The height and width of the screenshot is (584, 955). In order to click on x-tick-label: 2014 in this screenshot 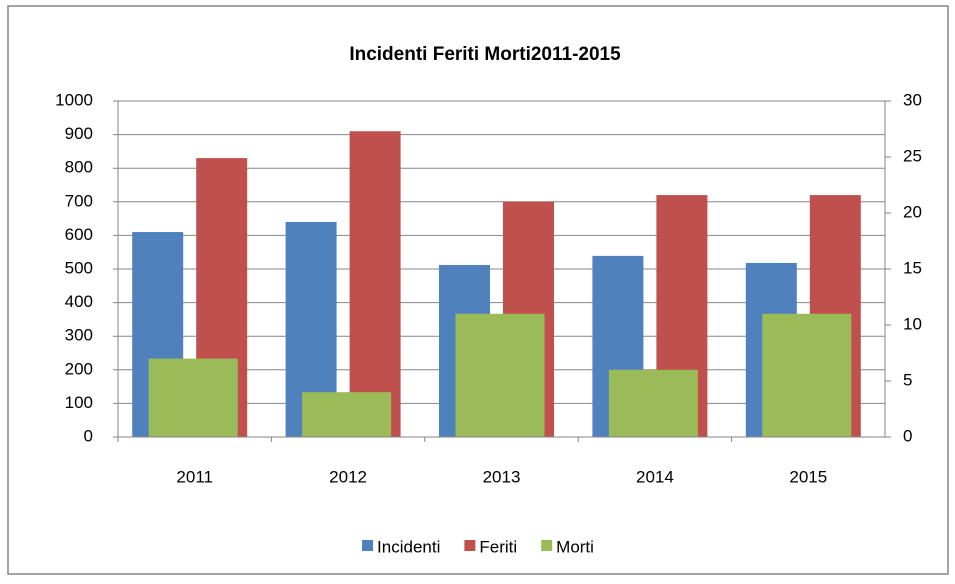, I will do `click(655, 476)`.